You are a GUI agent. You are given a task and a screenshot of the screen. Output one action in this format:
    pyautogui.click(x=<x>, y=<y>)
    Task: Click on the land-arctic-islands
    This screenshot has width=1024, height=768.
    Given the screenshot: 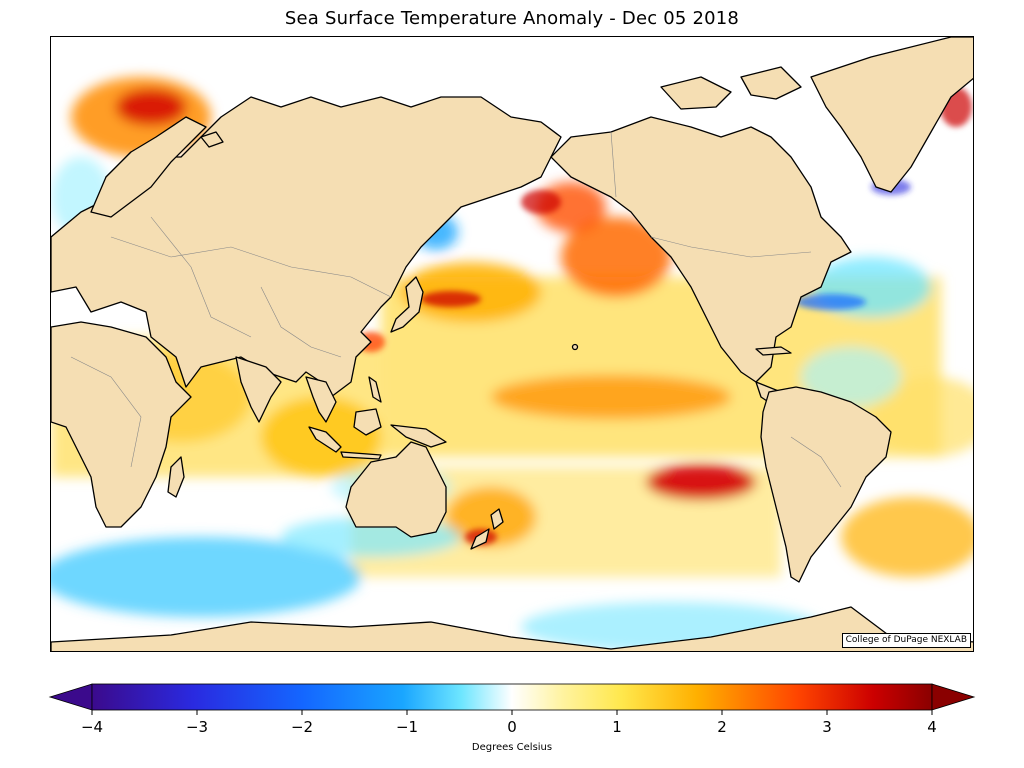 What is the action you would take?
    pyautogui.click(x=731, y=88)
    